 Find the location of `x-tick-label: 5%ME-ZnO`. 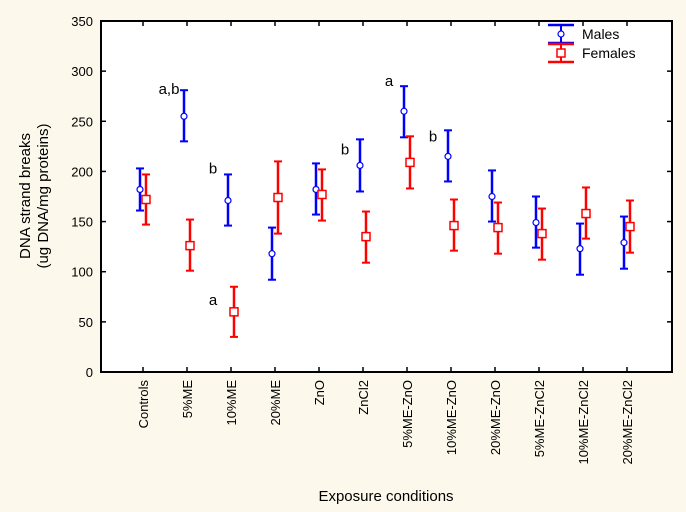

x-tick-label: 5%ME-ZnO is located at coordinates (407, 414).